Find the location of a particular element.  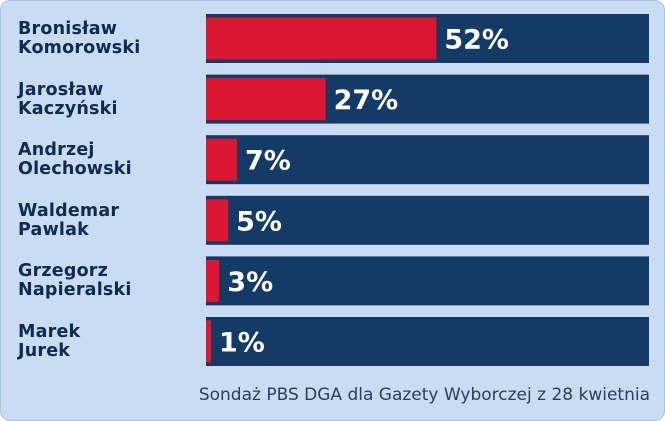

category-label-1: Jarosław Kaczyński is located at coordinates (68, 99).